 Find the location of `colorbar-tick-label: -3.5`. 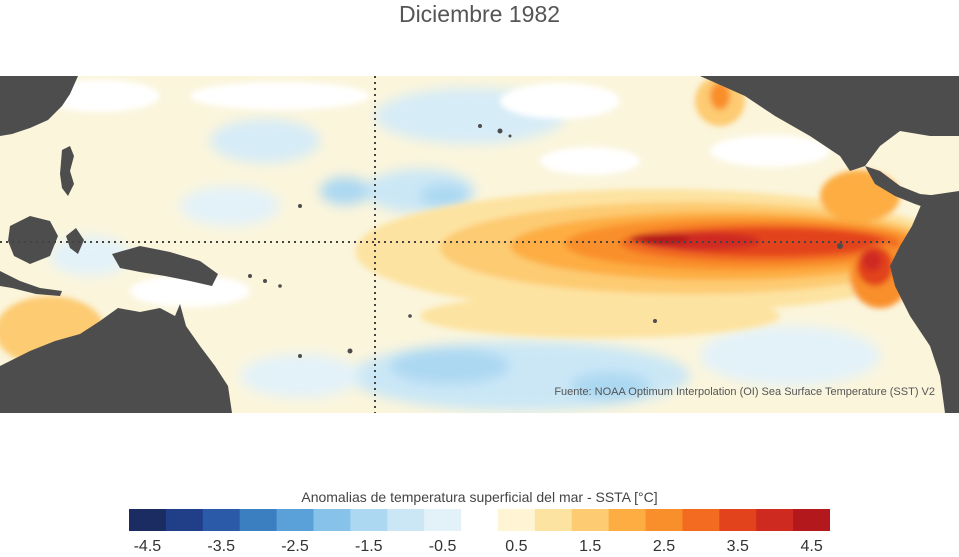

colorbar-tick-label: -3.5 is located at coordinates (221, 546).